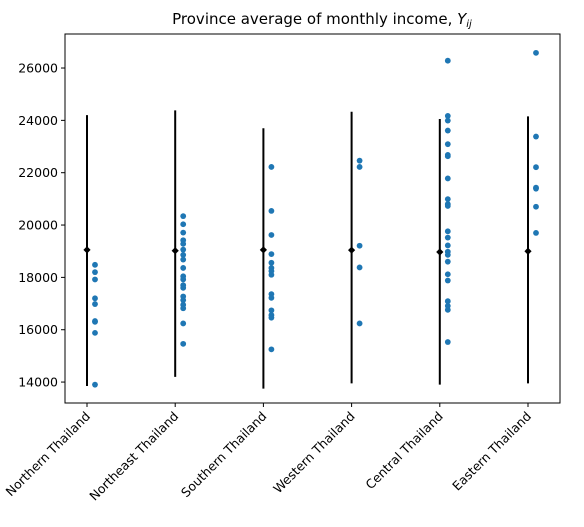 The height and width of the screenshot is (527, 584). I want to click on y-axis: 14000 16000 18000 20000 22000 24000 26000, so click(41, 225).